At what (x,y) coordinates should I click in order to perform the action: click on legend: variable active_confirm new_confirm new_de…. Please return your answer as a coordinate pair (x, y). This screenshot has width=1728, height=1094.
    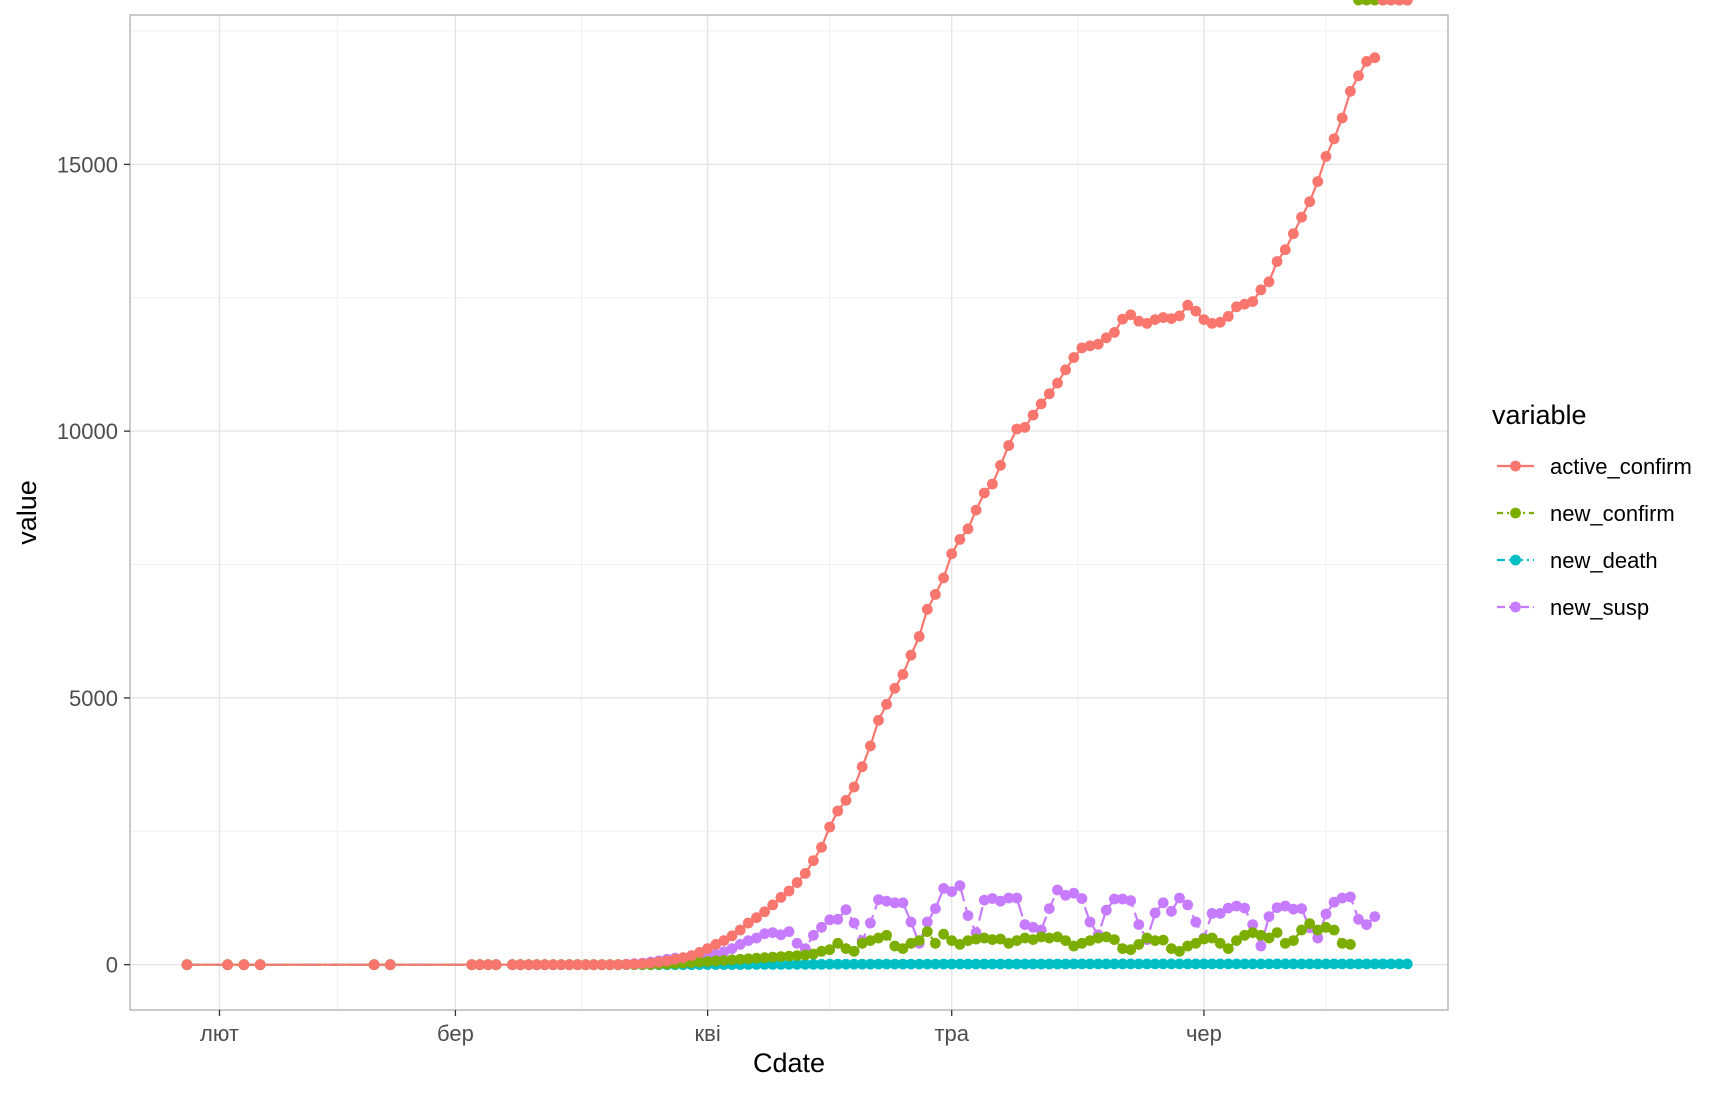
    Looking at the image, I should click on (1592, 510).